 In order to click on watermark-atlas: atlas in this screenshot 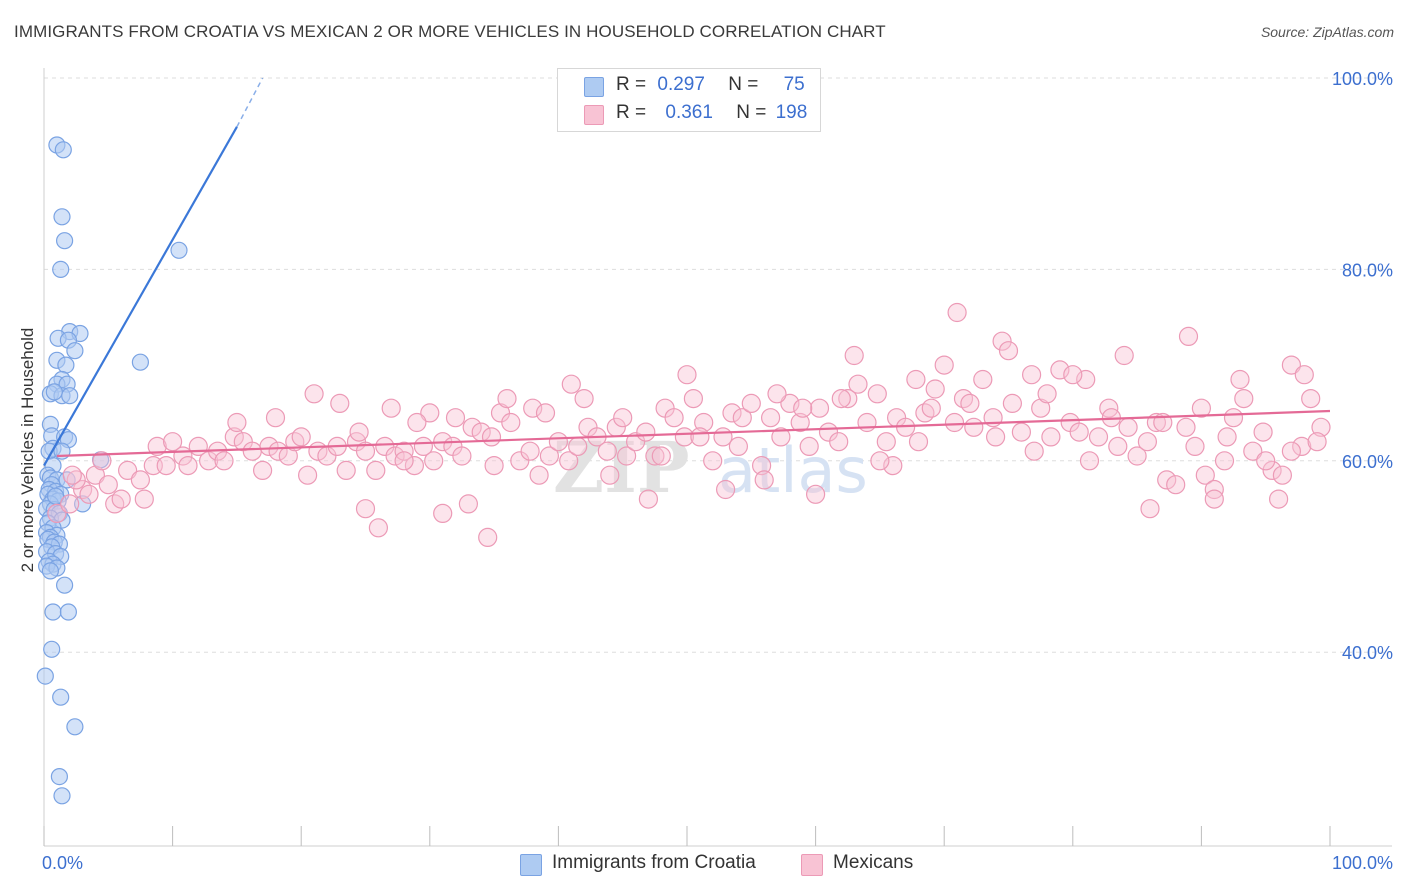, I will do `click(793, 470)`.